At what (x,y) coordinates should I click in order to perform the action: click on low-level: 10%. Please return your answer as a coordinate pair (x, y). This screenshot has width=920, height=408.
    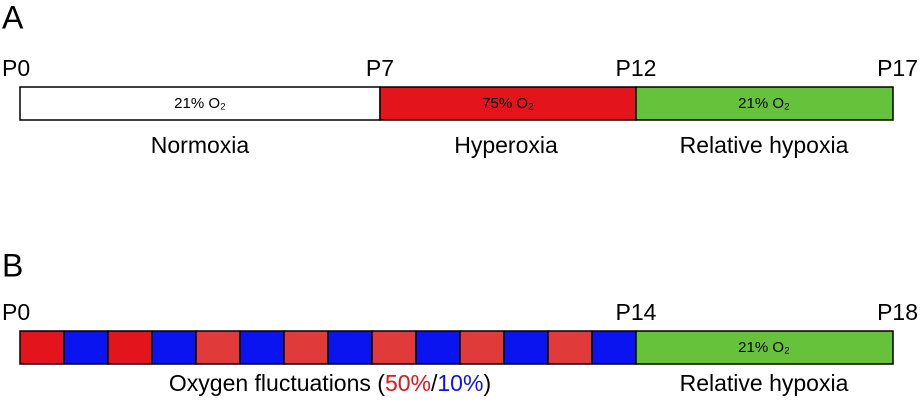
    Looking at the image, I should click on (460, 383).